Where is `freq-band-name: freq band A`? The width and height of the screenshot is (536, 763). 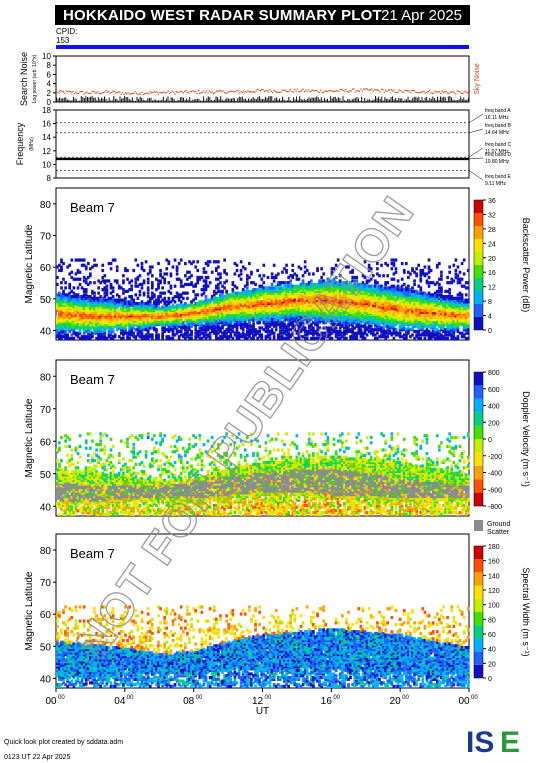
freq-band-name: freq band A is located at coordinates (498, 111).